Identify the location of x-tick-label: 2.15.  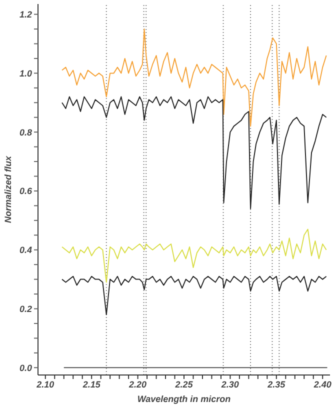
(92, 384).